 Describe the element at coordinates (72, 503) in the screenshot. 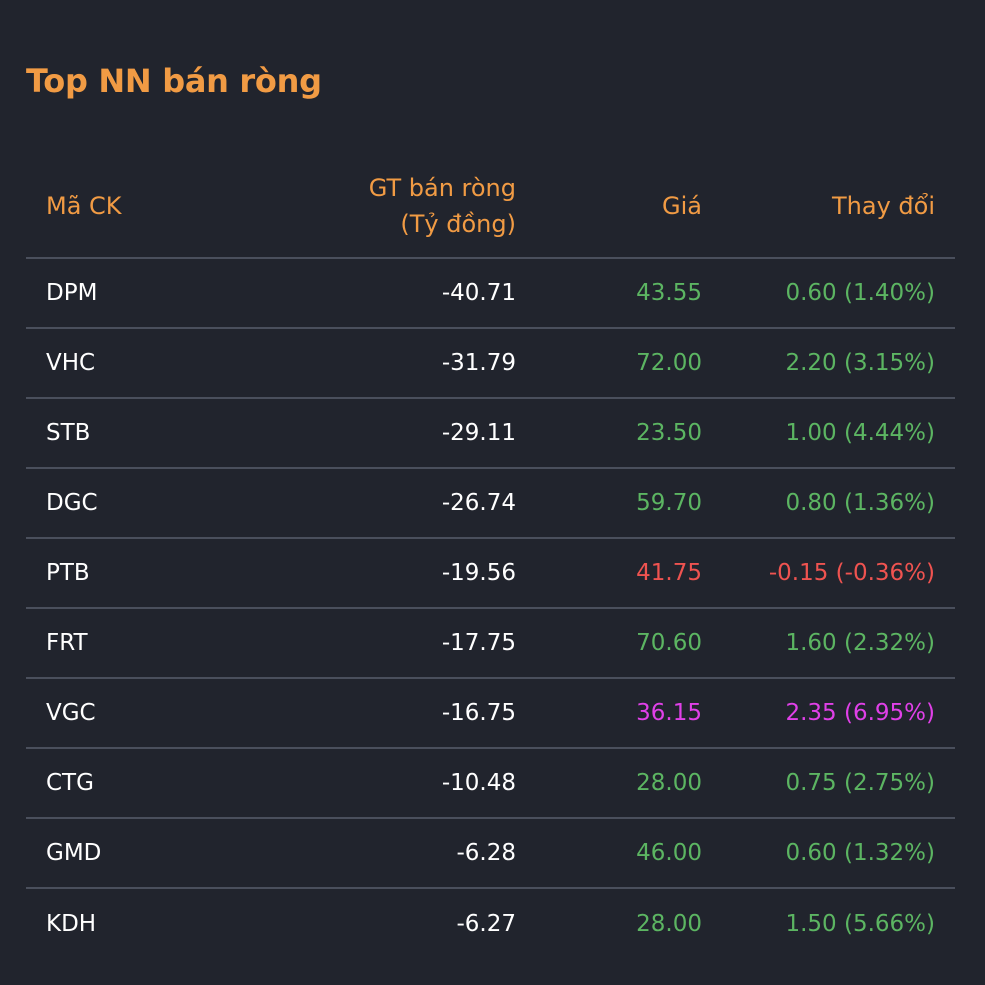

I see `row-code: DGC` at that location.